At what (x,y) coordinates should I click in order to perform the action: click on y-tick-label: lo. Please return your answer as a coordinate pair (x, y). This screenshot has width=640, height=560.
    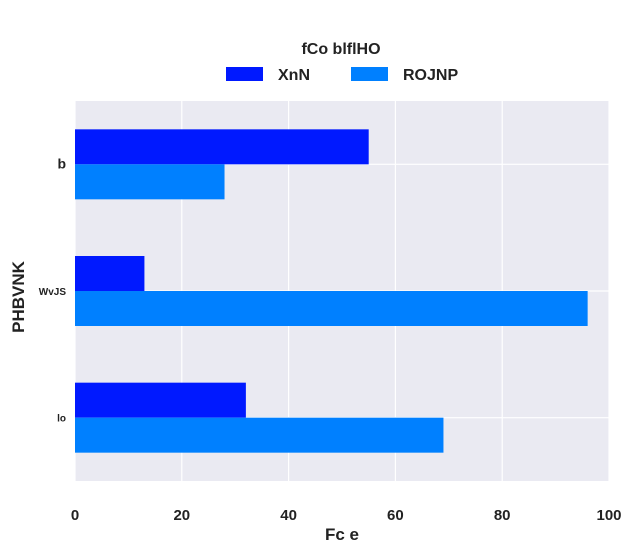
    Looking at the image, I should click on (61, 419).